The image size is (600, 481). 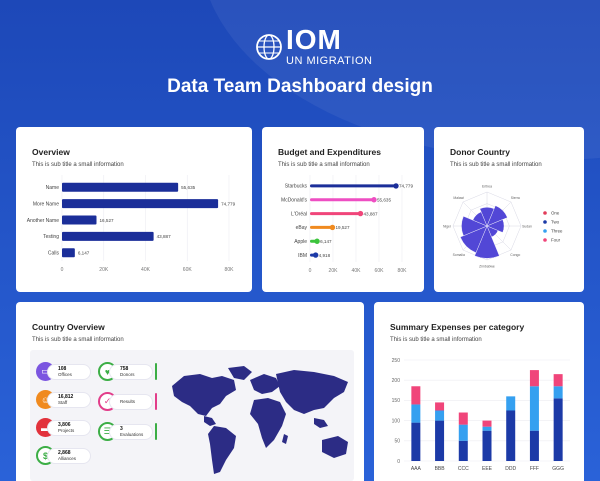 What do you see at coordinates (342, 227) in the screenshot?
I see `value-label: 19,527` at bounding box center [342, 227].